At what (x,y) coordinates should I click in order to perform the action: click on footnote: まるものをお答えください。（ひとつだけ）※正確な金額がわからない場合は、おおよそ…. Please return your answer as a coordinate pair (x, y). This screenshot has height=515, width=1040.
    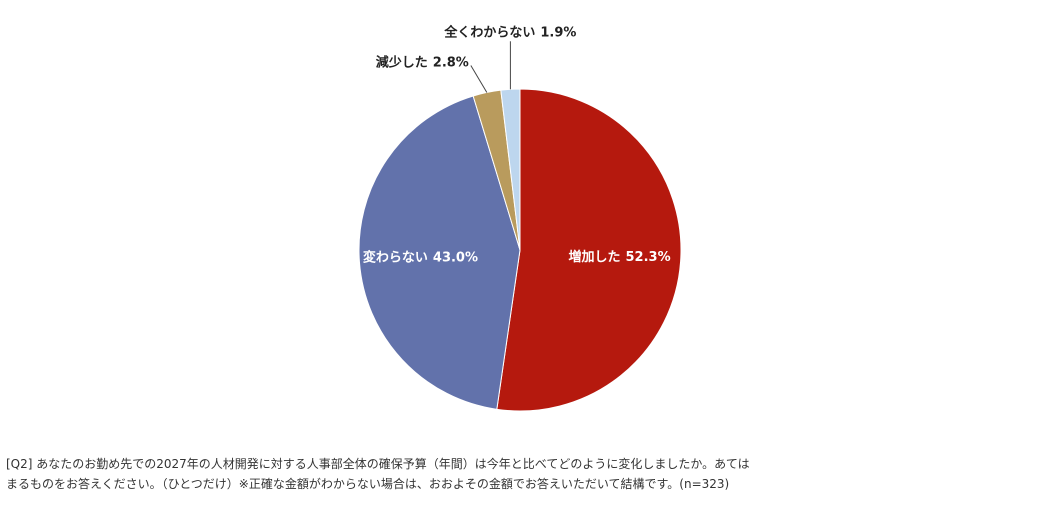
    Looking at the image, I should click on (367, 483).